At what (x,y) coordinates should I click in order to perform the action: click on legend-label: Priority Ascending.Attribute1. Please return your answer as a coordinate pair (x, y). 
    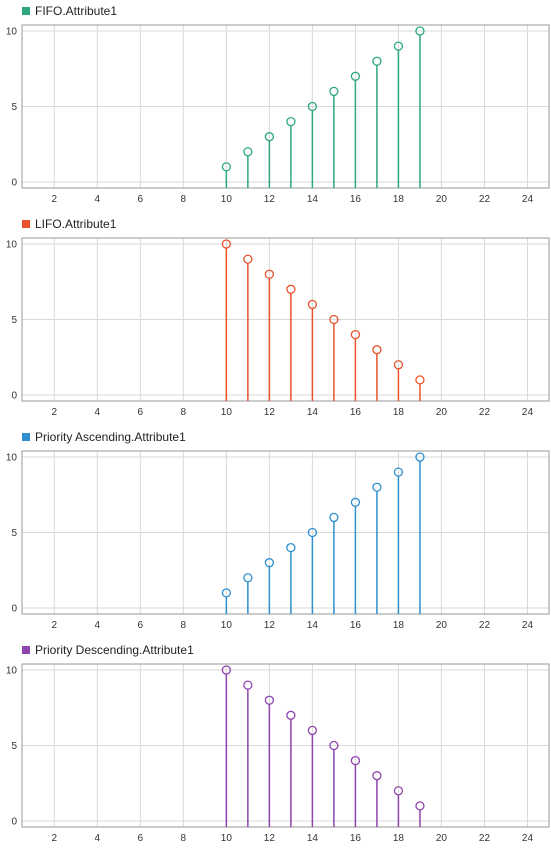
    Looking at the image, I should click on (110, 437).